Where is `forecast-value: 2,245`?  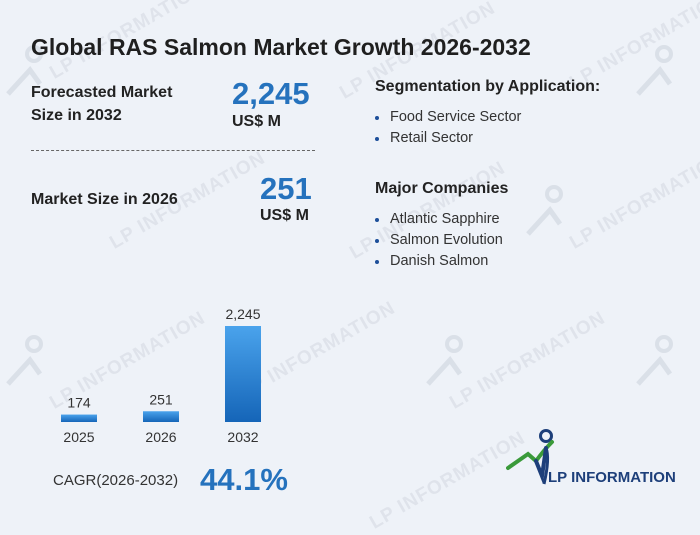
forecast-value: 2,245 is located at coordinates (271, 93).